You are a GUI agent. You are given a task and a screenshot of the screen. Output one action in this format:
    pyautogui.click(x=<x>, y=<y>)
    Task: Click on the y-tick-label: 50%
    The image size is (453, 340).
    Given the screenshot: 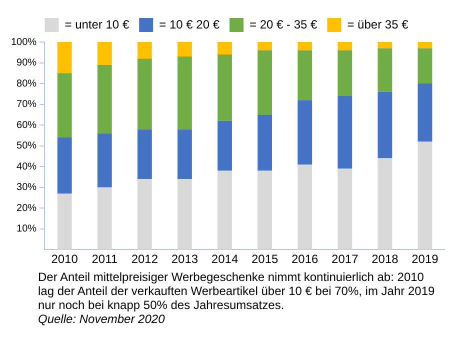 What is the action you would take?
    pyautogui.click(x=26, y=146)
    